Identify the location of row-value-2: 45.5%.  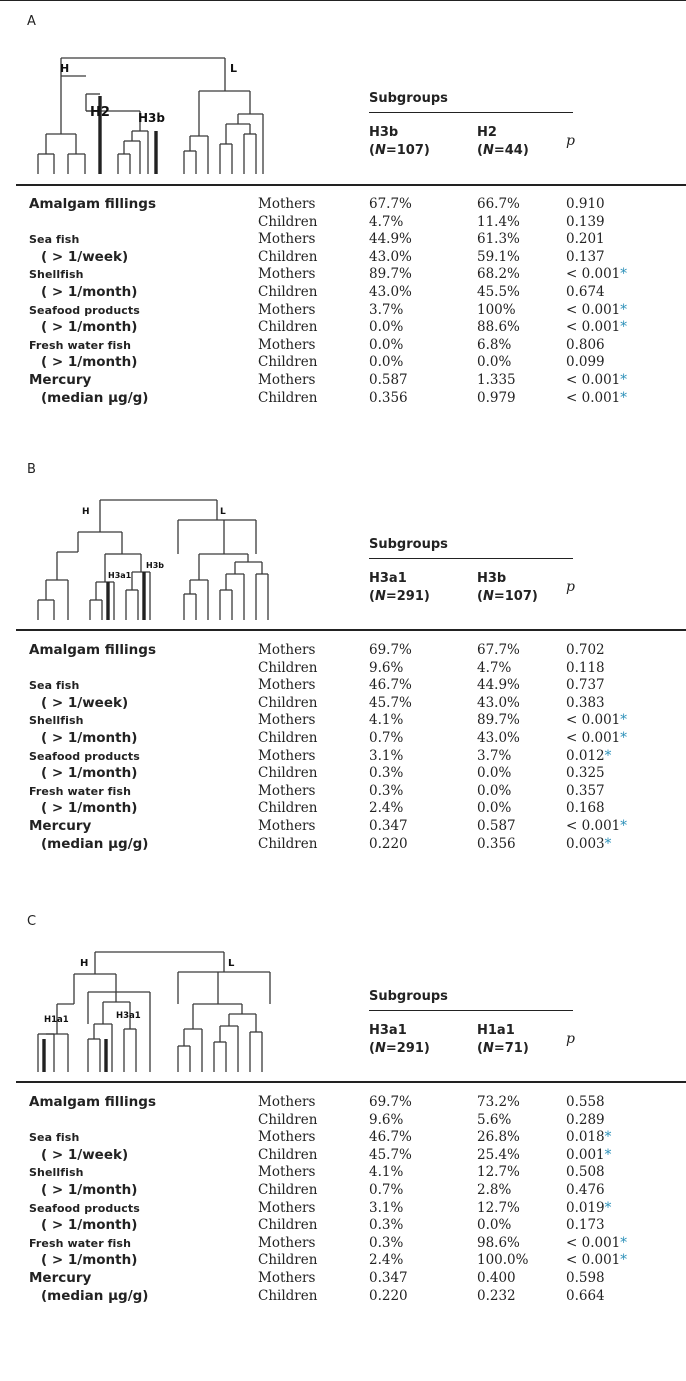
(498, 292).